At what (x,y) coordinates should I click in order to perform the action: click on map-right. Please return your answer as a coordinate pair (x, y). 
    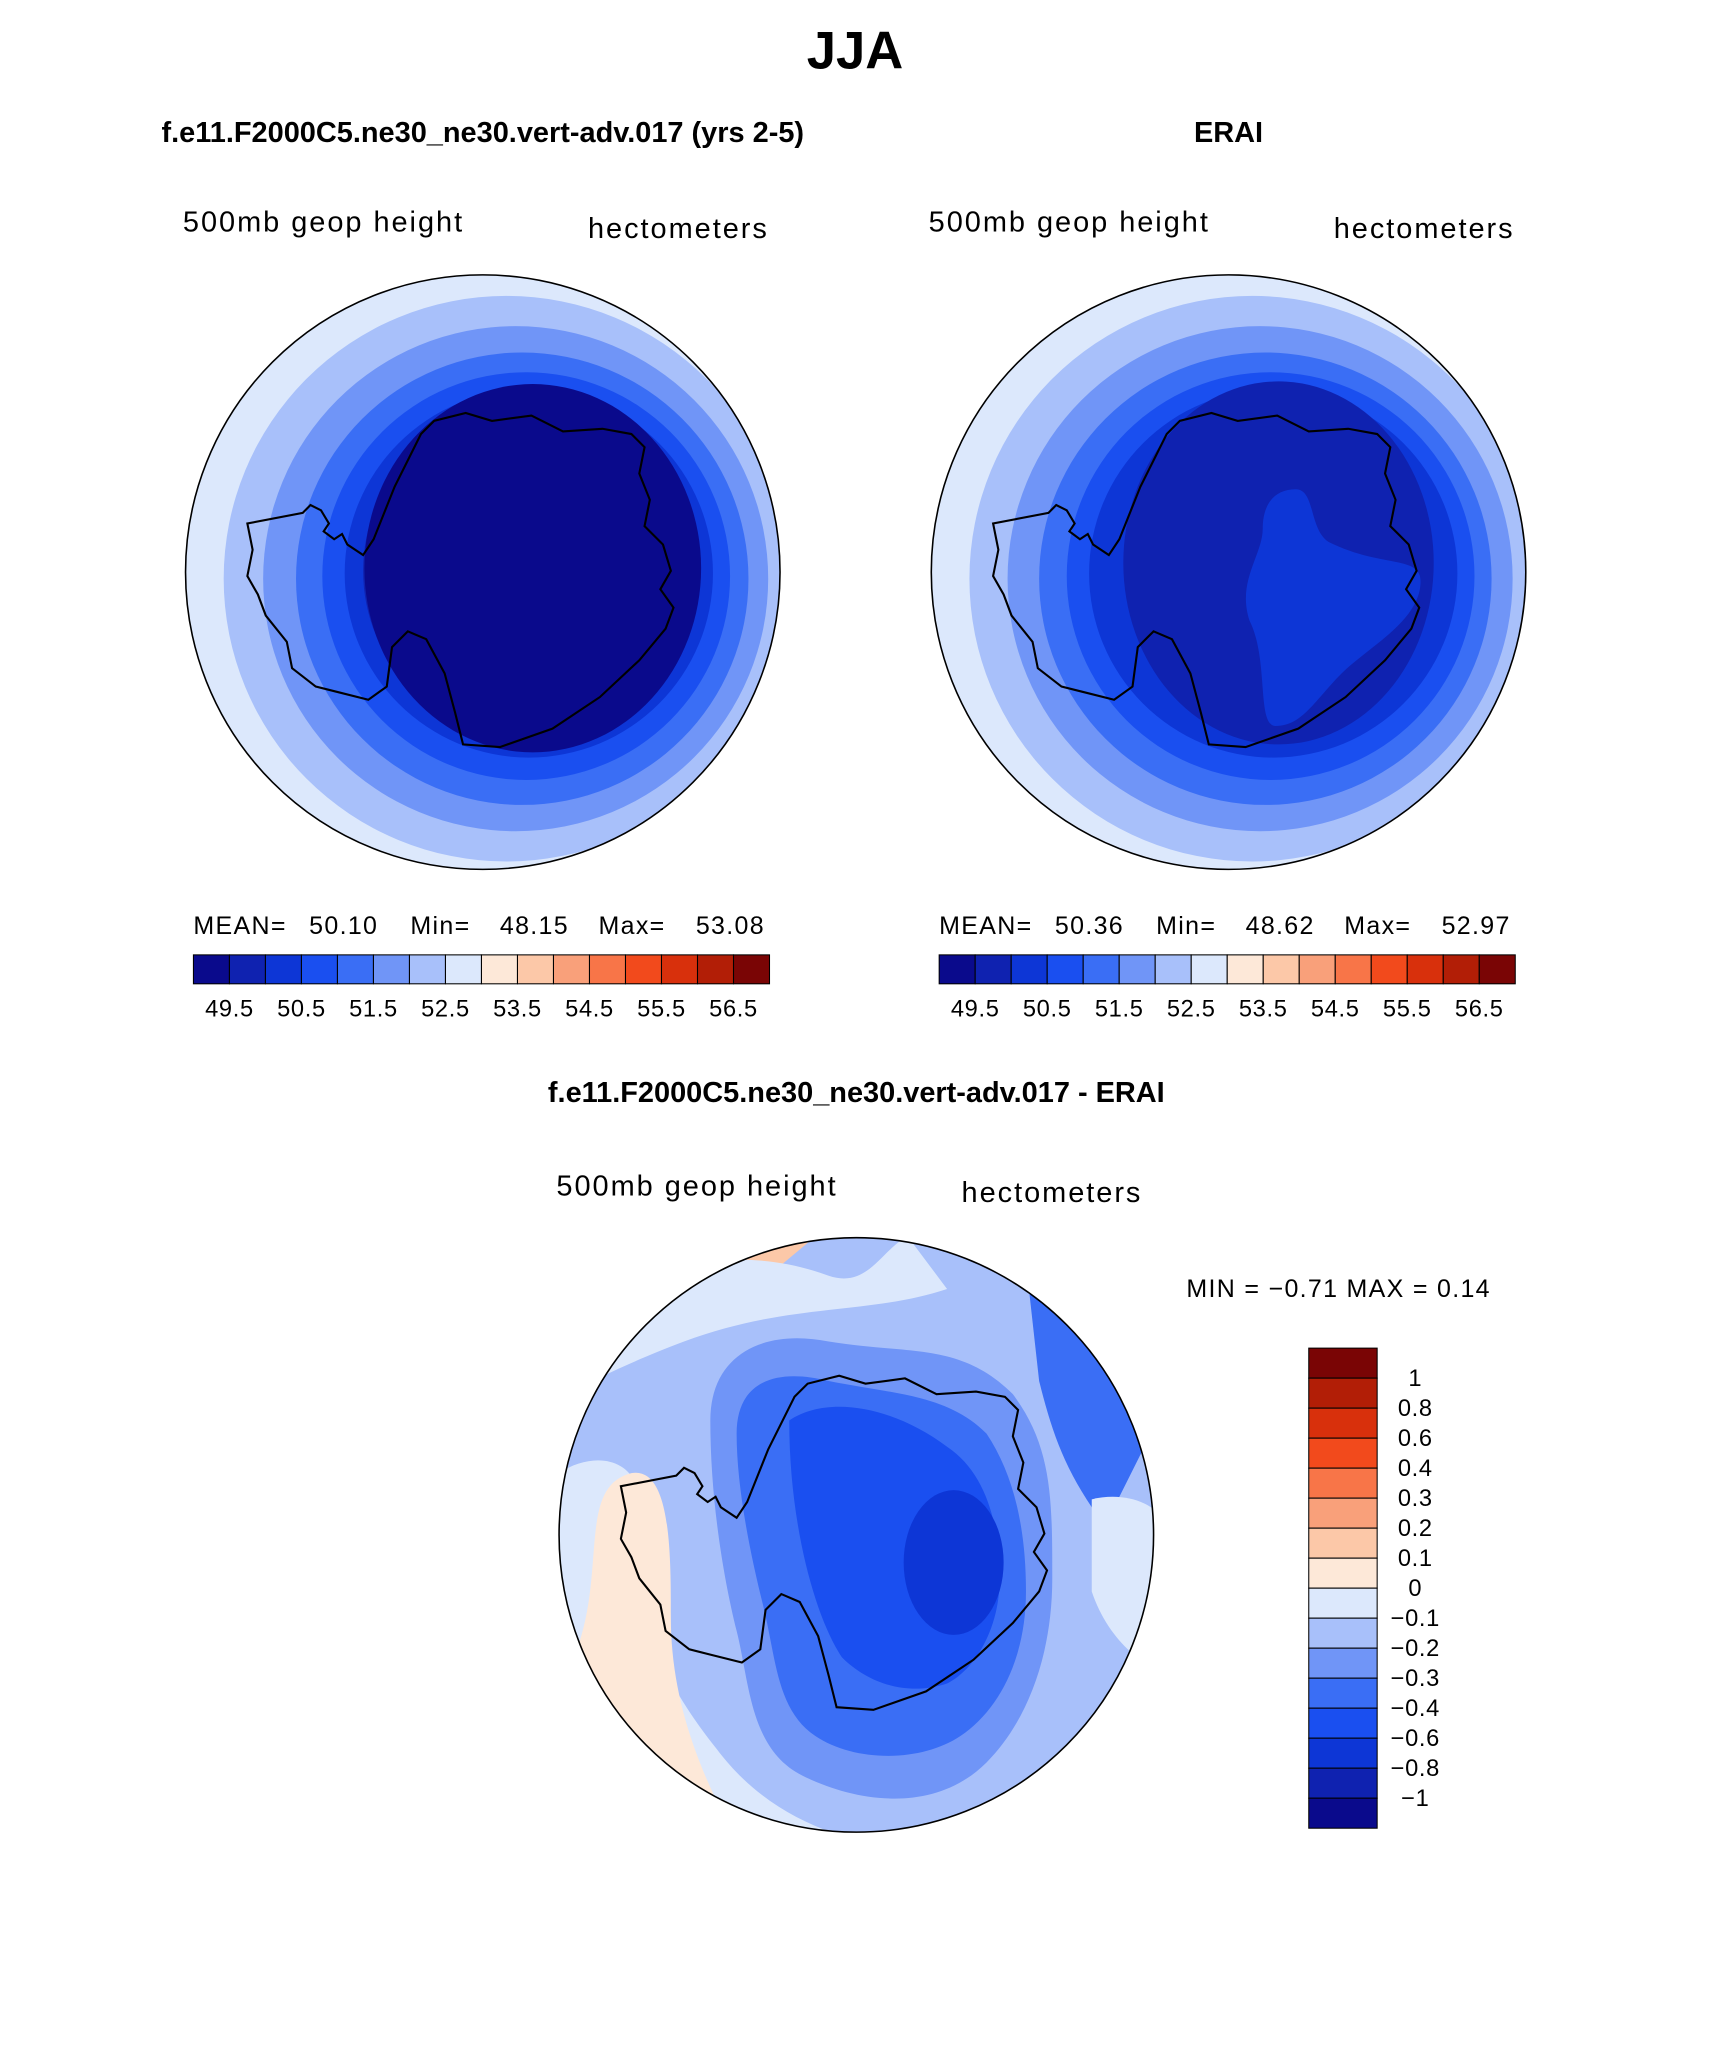
    Looking at the image, I should click on (1228, 572).